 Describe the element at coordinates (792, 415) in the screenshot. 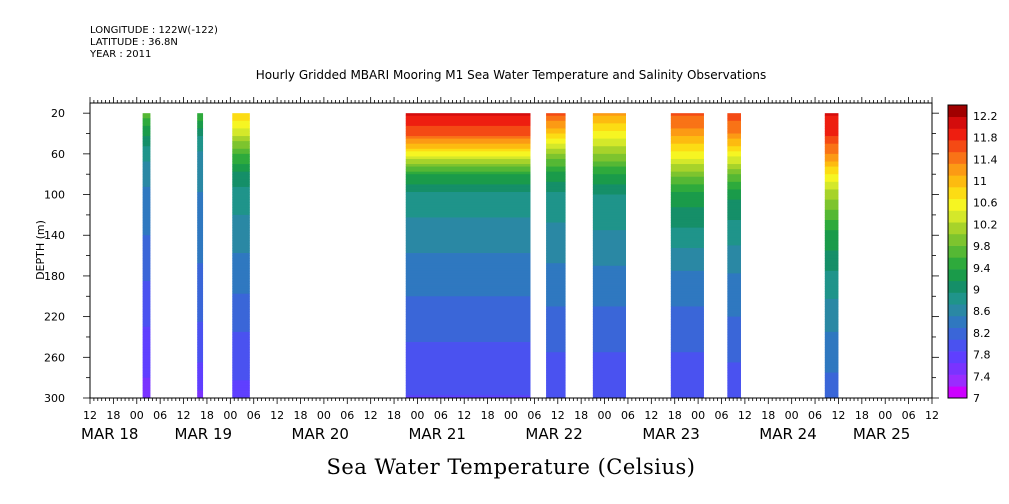

I see `x-hour-label: 00` at that location.